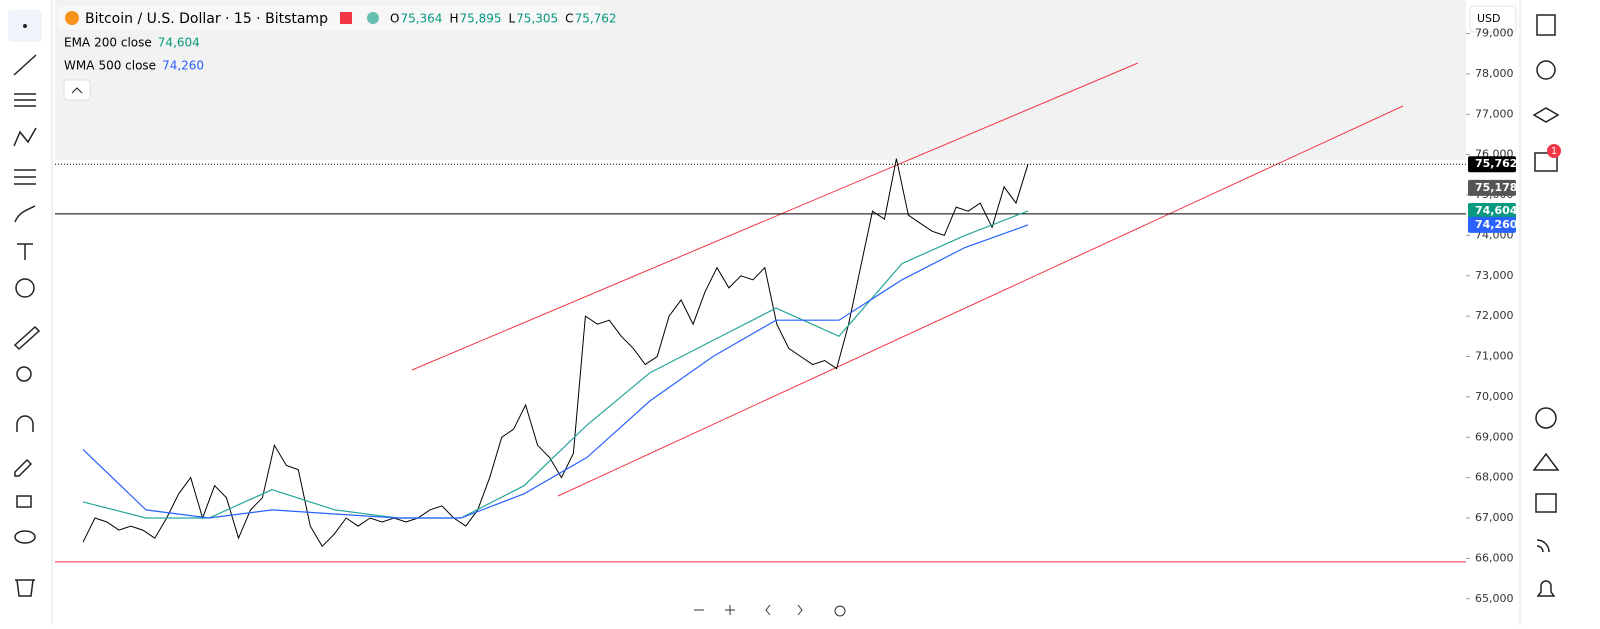  I want to click on currency: USD, so click(1489, 18).